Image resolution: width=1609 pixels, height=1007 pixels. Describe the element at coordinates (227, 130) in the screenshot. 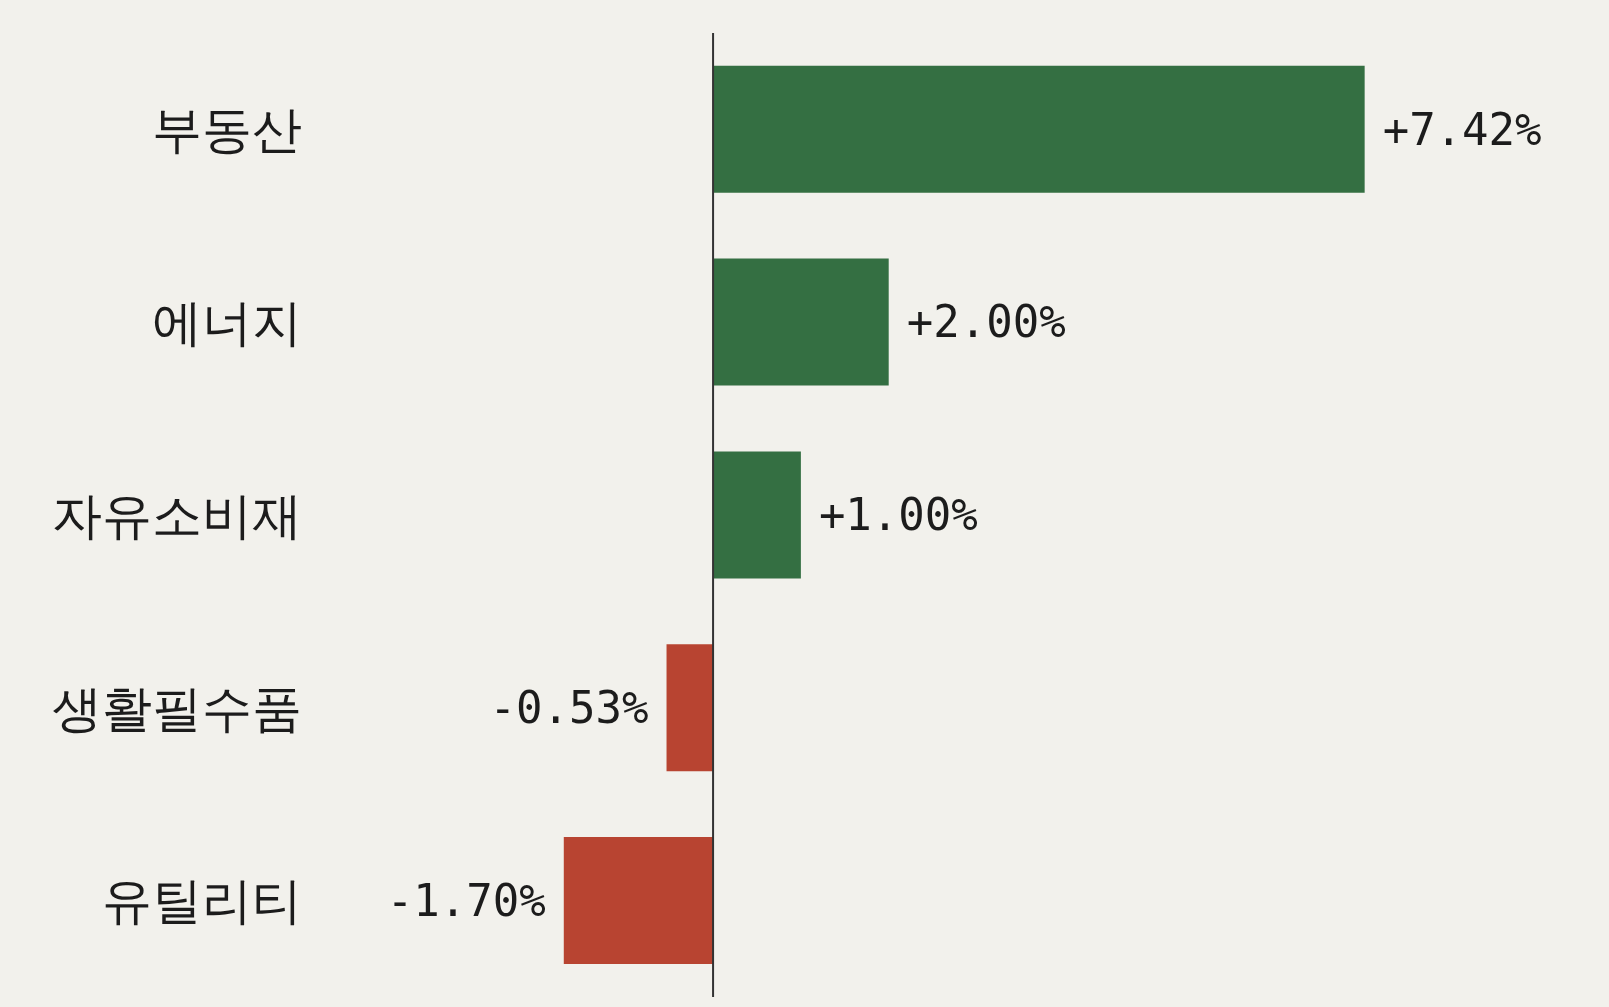

I see `y-tick-label: 부동산` at that location.